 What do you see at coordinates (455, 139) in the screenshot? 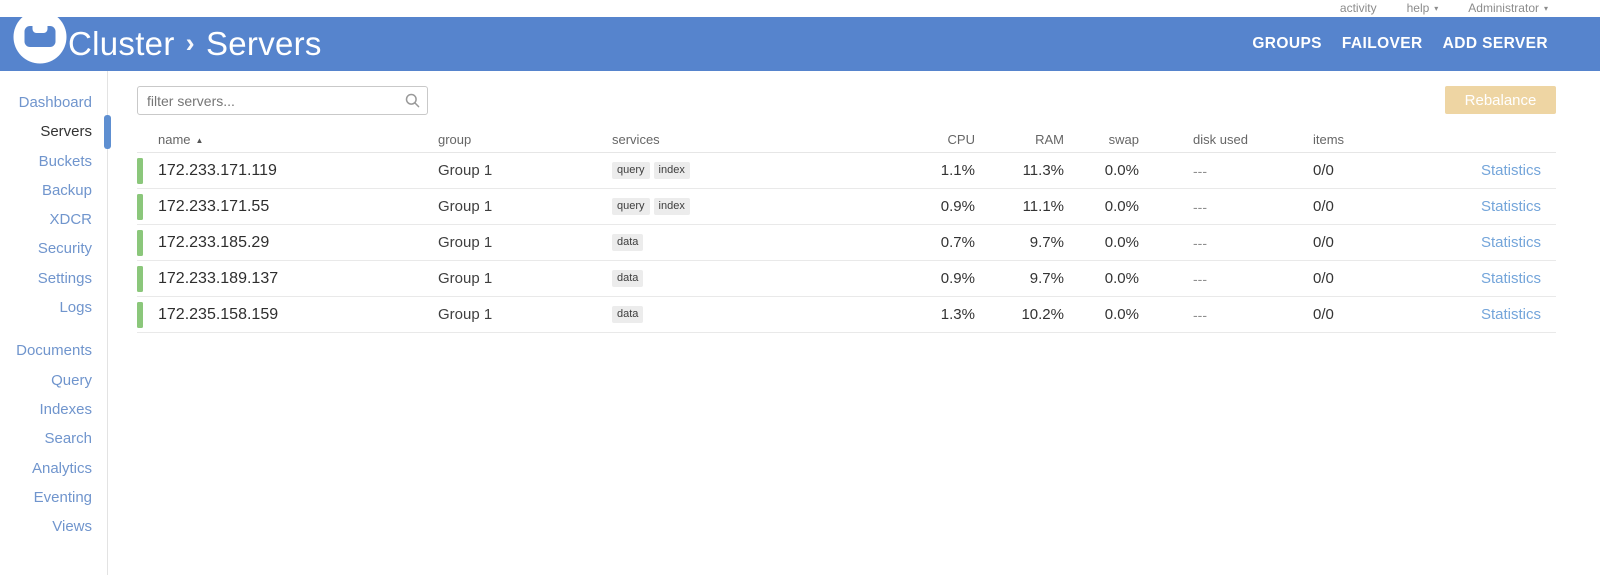
I see `column-header-group: group` at bounding box center [455, 139].